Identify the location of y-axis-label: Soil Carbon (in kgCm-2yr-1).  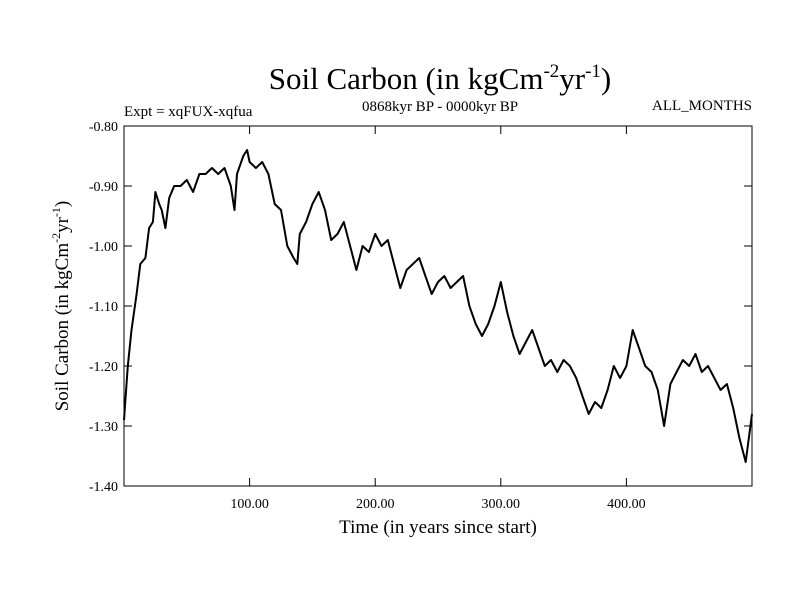
(61, 306).